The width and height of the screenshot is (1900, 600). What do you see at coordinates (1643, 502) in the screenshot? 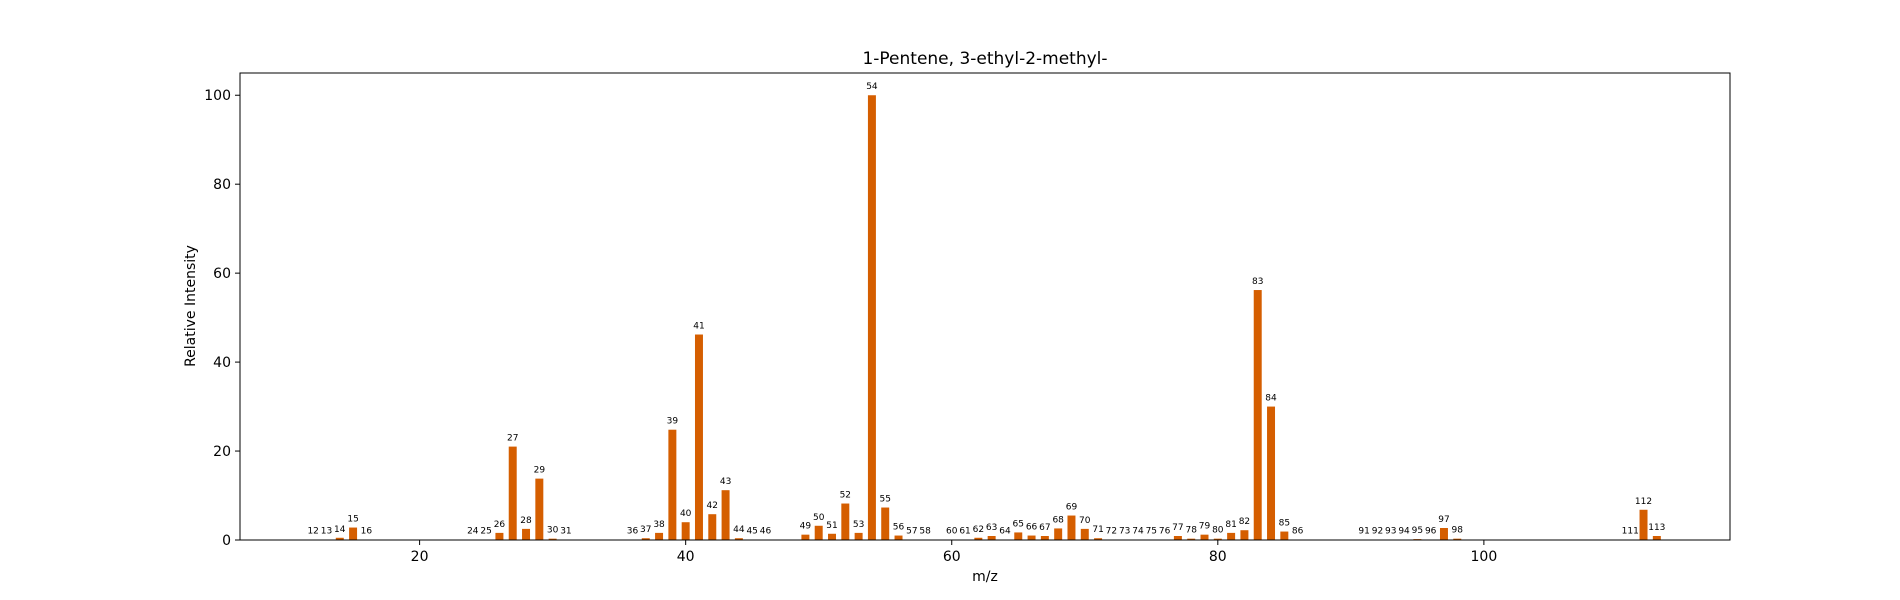
I see `bar-label: 112` at bounding box center [1643, 502].